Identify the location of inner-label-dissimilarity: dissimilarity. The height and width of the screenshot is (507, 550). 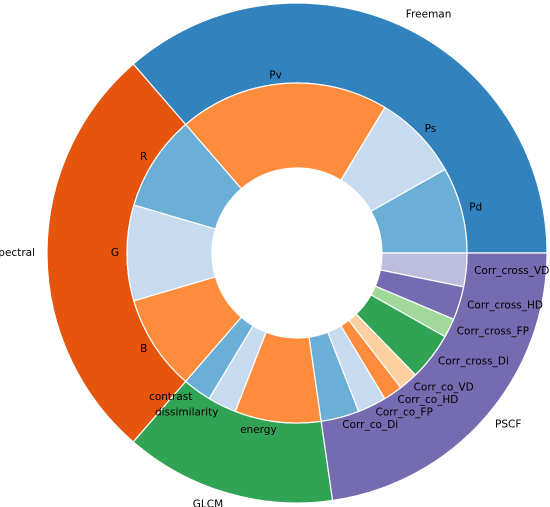
(187, 413).